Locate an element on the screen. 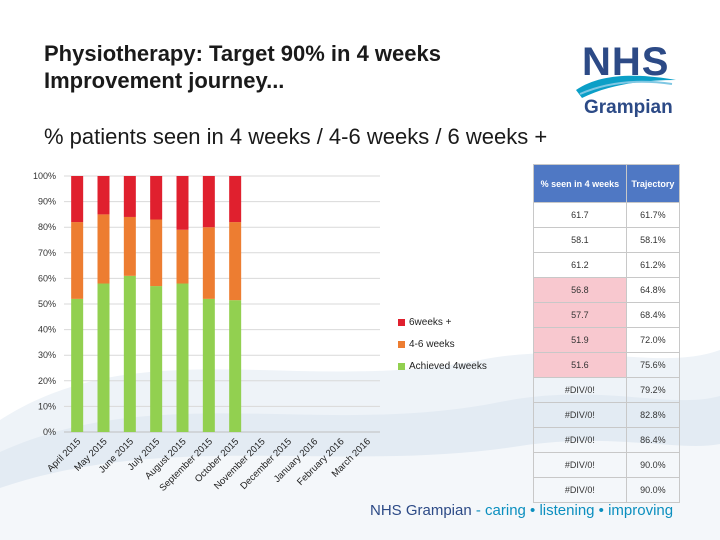  footer-tagline: - caring • listening • improving is located at coordinates (572, 510).